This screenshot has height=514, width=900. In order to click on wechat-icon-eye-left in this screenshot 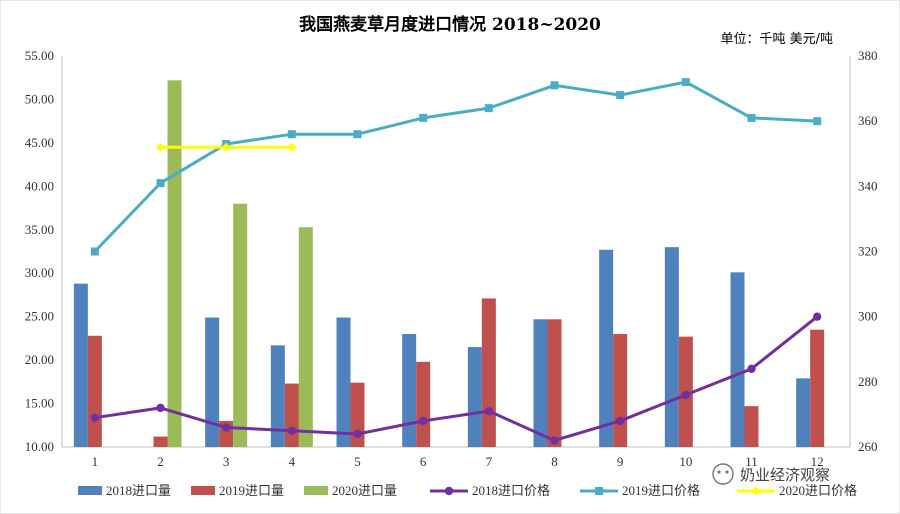, I will do `click(719, 472)`.